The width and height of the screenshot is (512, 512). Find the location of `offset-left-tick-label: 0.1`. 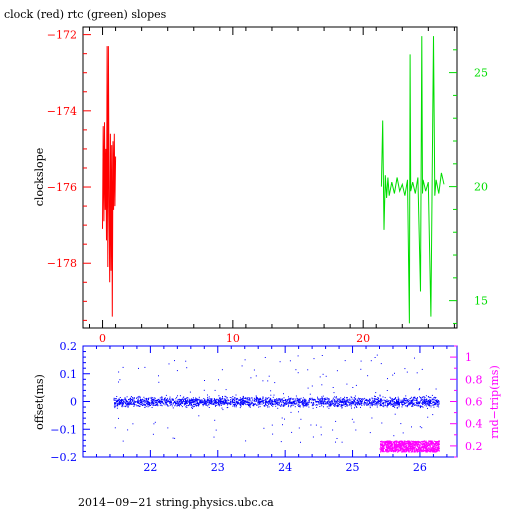

offset-left-tick-label: 0.1 is located at coordinates (69, 374).